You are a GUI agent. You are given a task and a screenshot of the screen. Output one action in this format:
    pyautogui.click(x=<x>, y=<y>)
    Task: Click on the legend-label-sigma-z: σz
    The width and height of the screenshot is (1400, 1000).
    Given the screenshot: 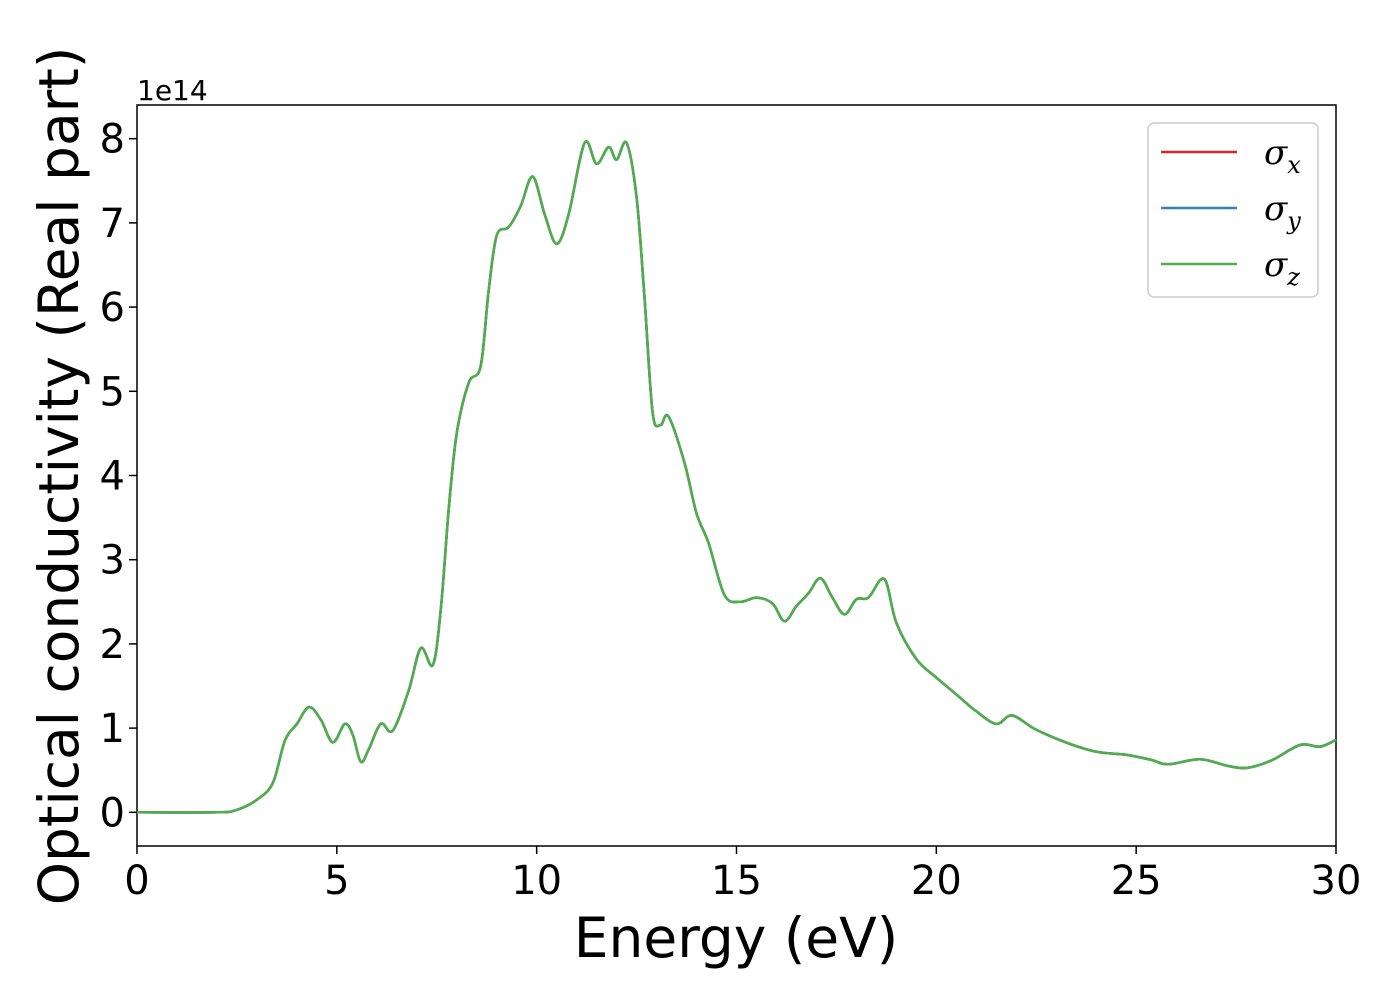 What is the action you would take?
    pyautogui.click(x=1282, y=268)
    